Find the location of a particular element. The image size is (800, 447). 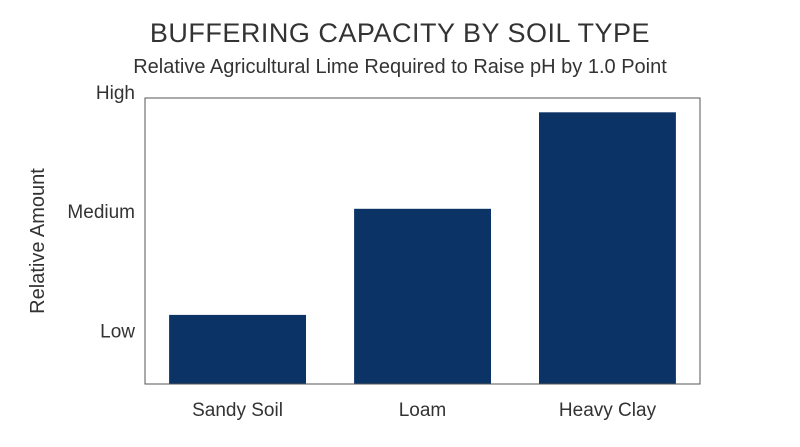

y-tick-label: High is located at coordinates (115, 93).